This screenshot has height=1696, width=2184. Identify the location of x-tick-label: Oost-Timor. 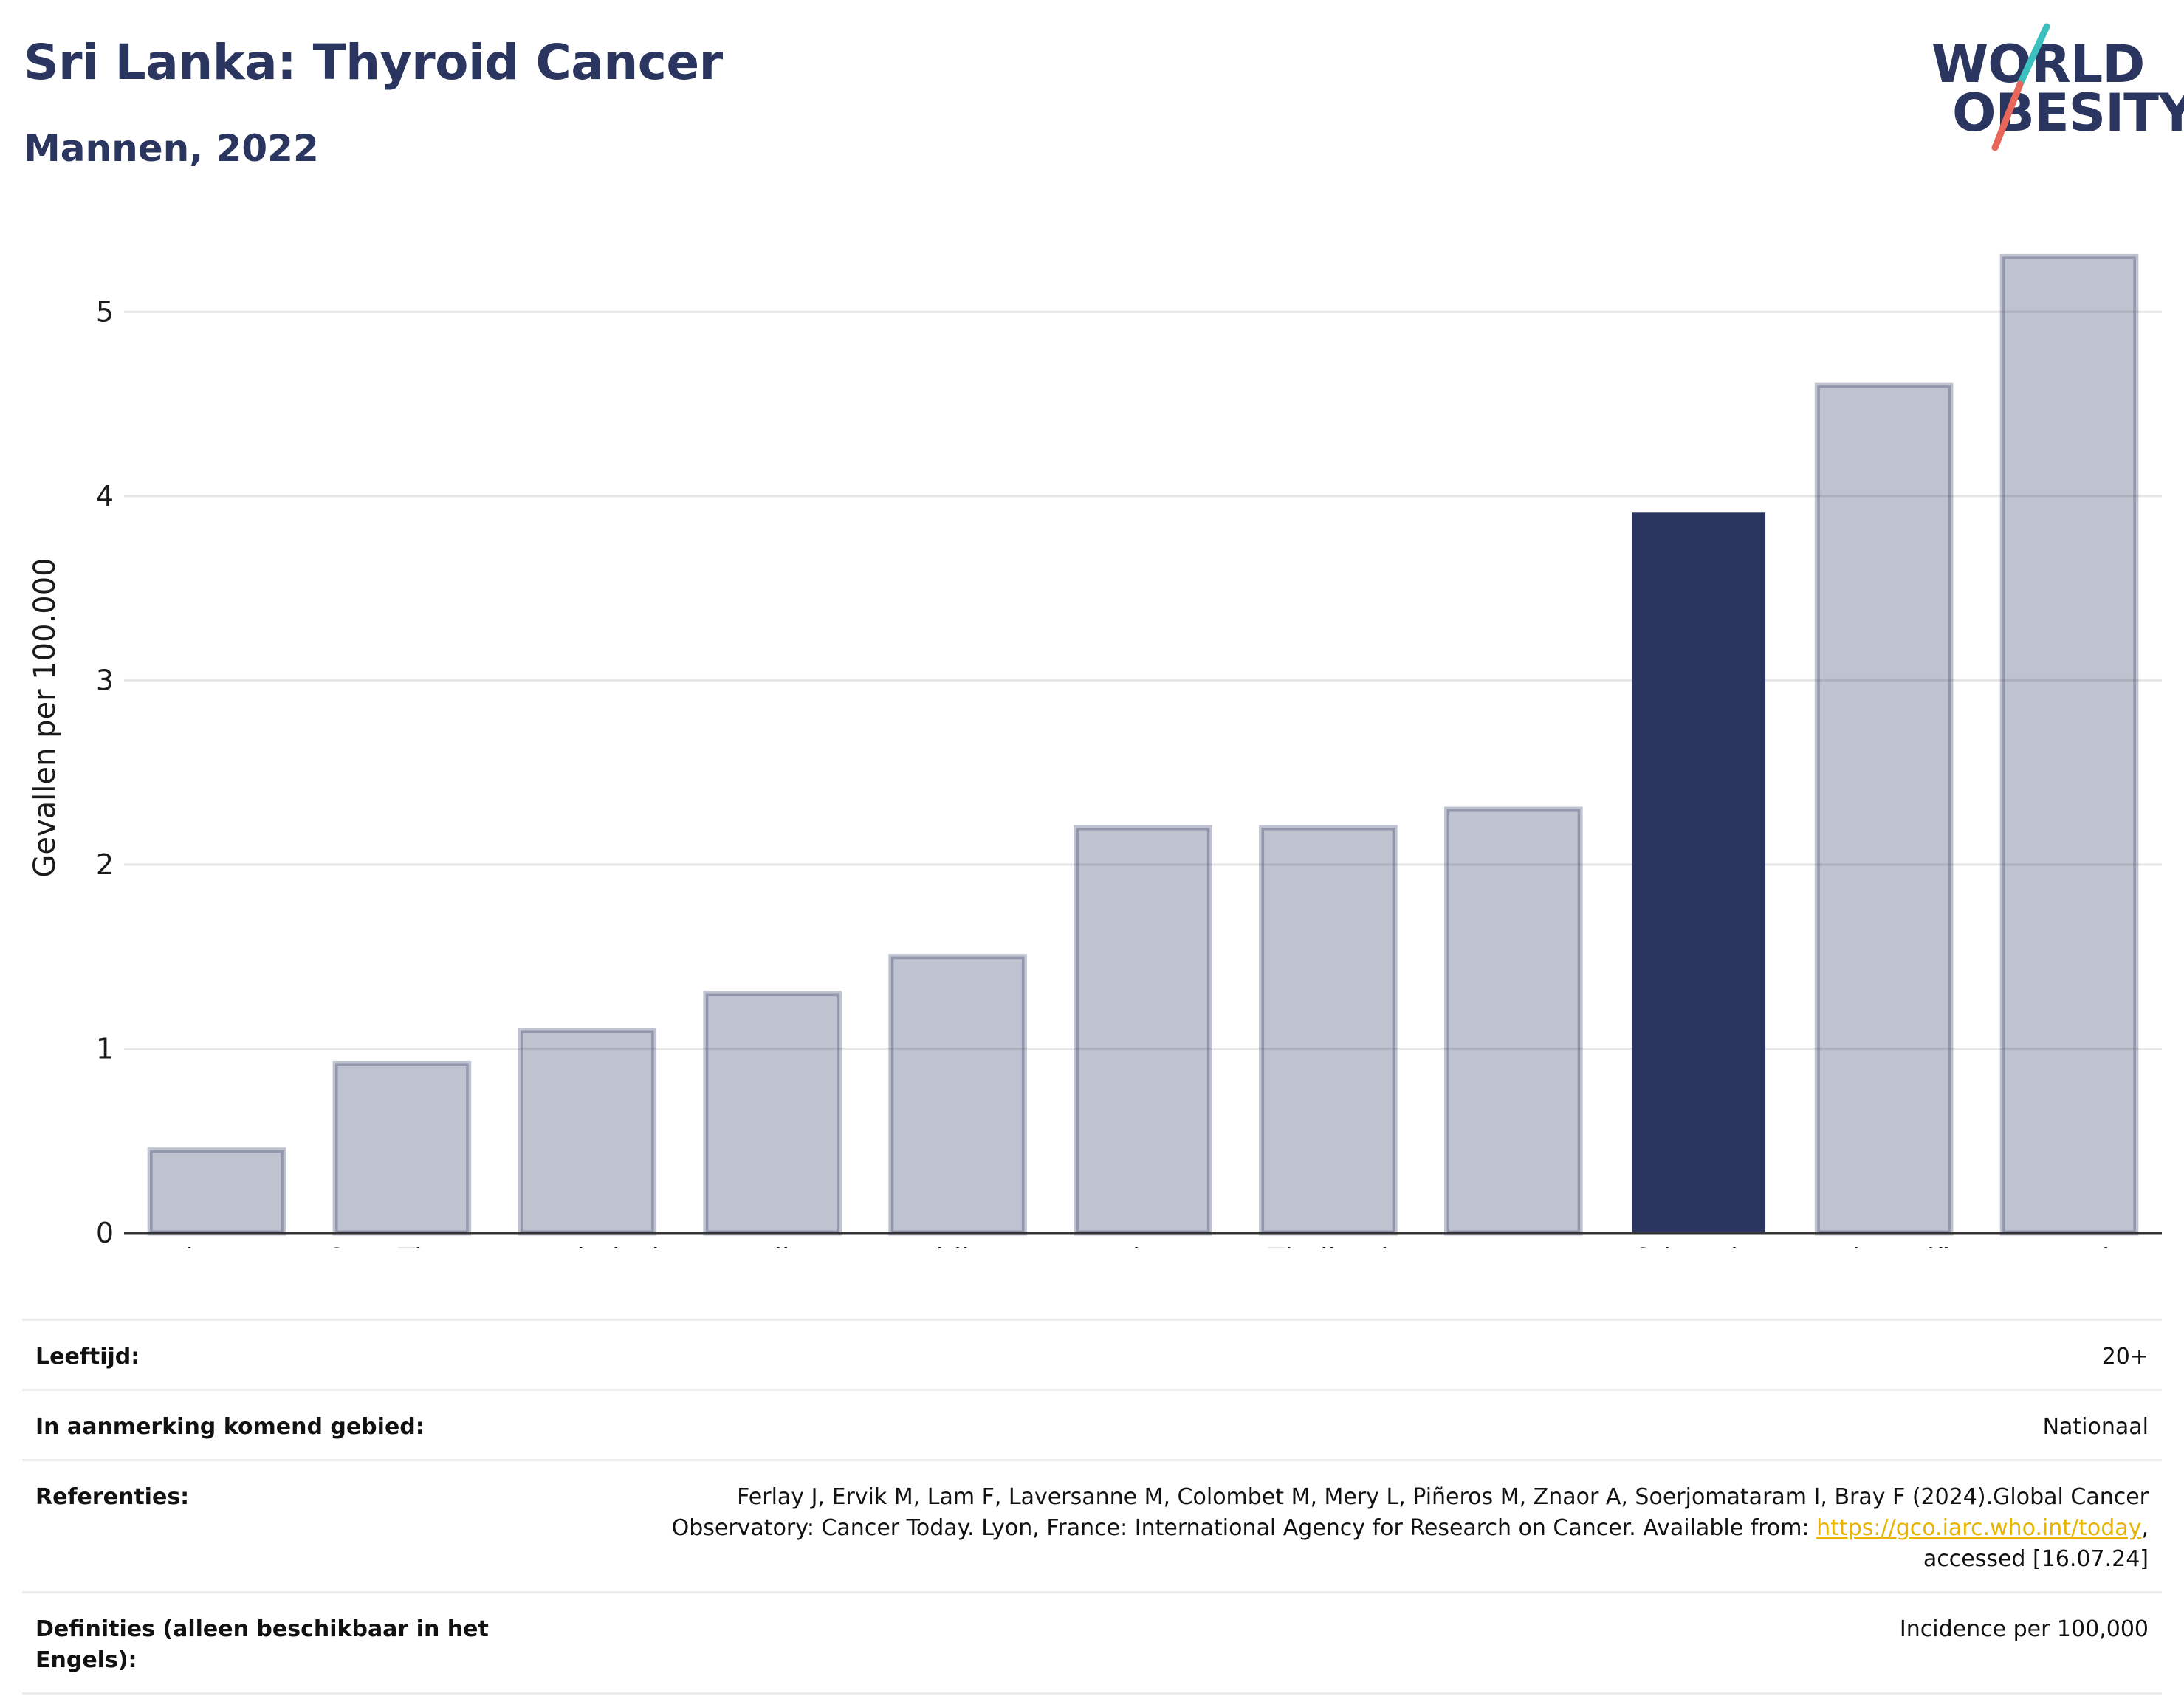
(402, 1245).